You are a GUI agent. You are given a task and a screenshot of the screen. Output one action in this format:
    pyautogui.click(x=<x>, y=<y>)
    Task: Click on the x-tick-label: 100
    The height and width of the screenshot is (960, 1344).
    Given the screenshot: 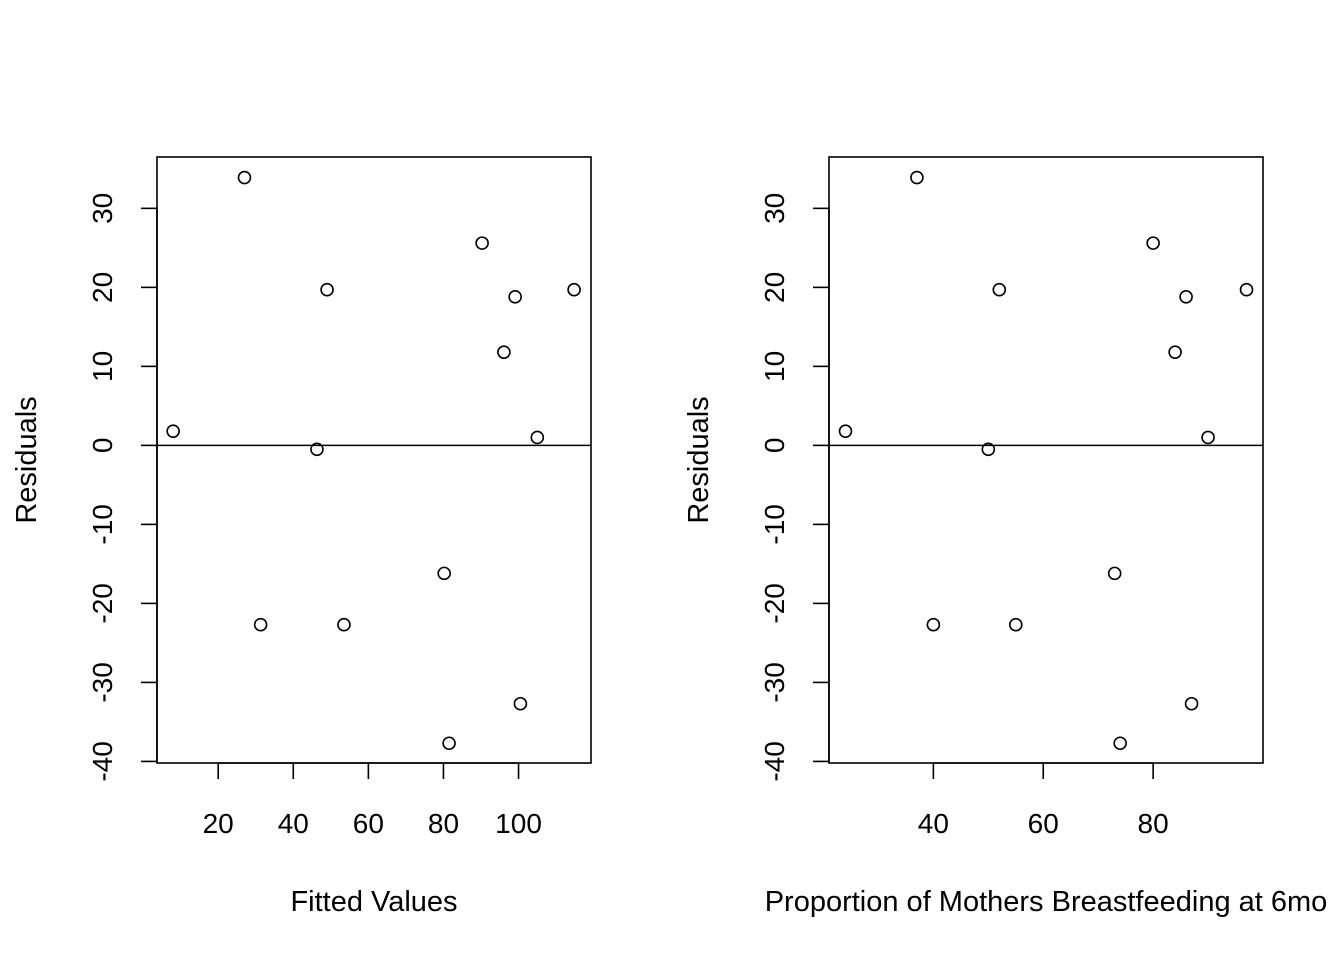 What is the action you would take?
    pyautogui.click(x=518, y=823)
    